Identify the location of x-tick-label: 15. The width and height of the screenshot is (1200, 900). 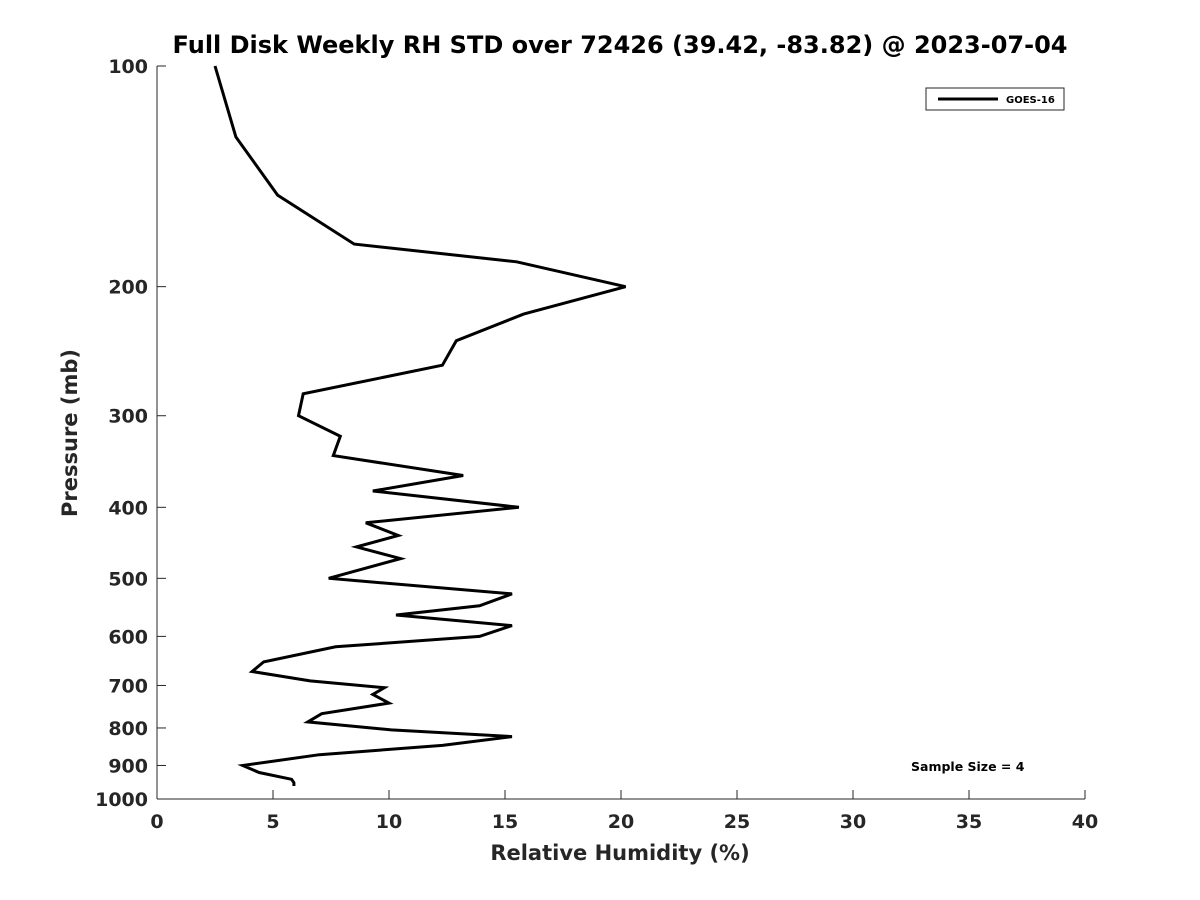
(505, 822).